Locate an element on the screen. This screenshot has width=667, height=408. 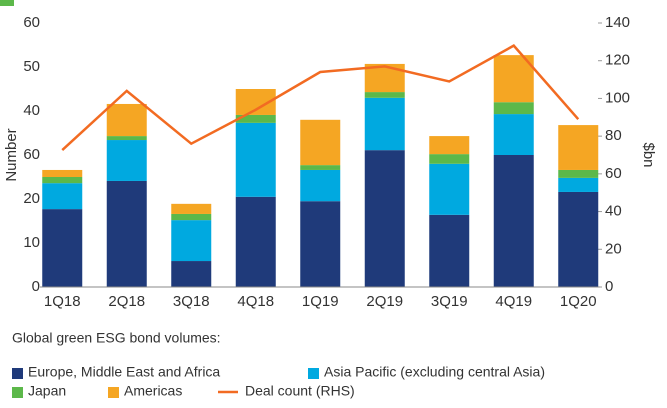
legend-label: Asia Pacific (excluding central Asia) is located at coordinates (434, 372).